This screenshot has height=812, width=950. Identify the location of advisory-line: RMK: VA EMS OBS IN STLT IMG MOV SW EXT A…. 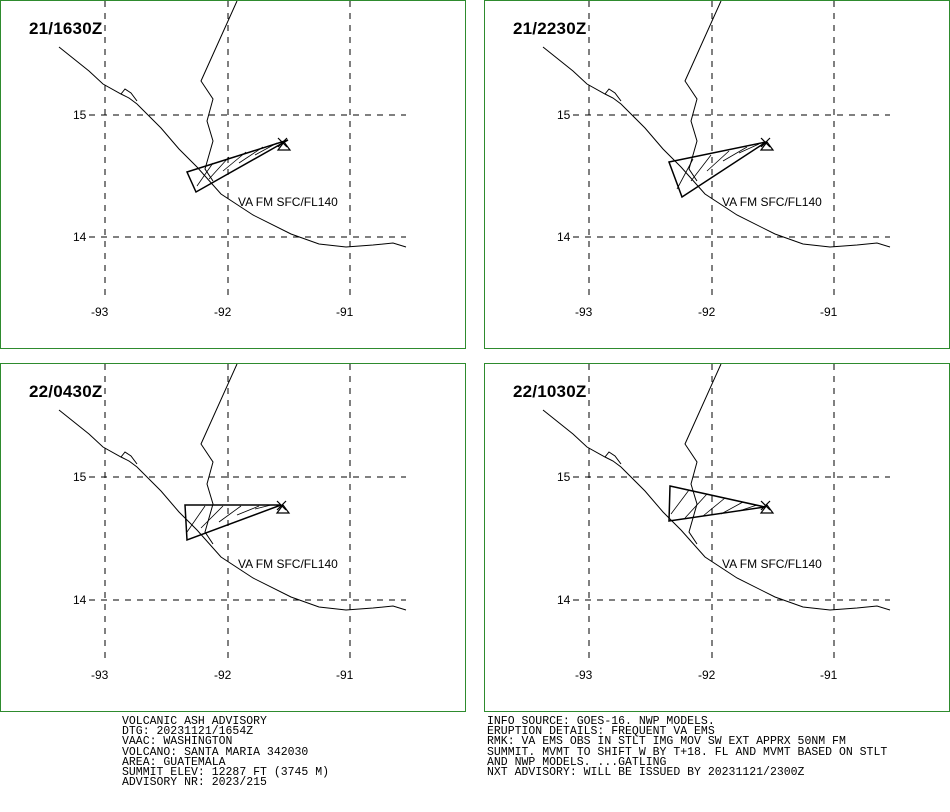
(666, 742).